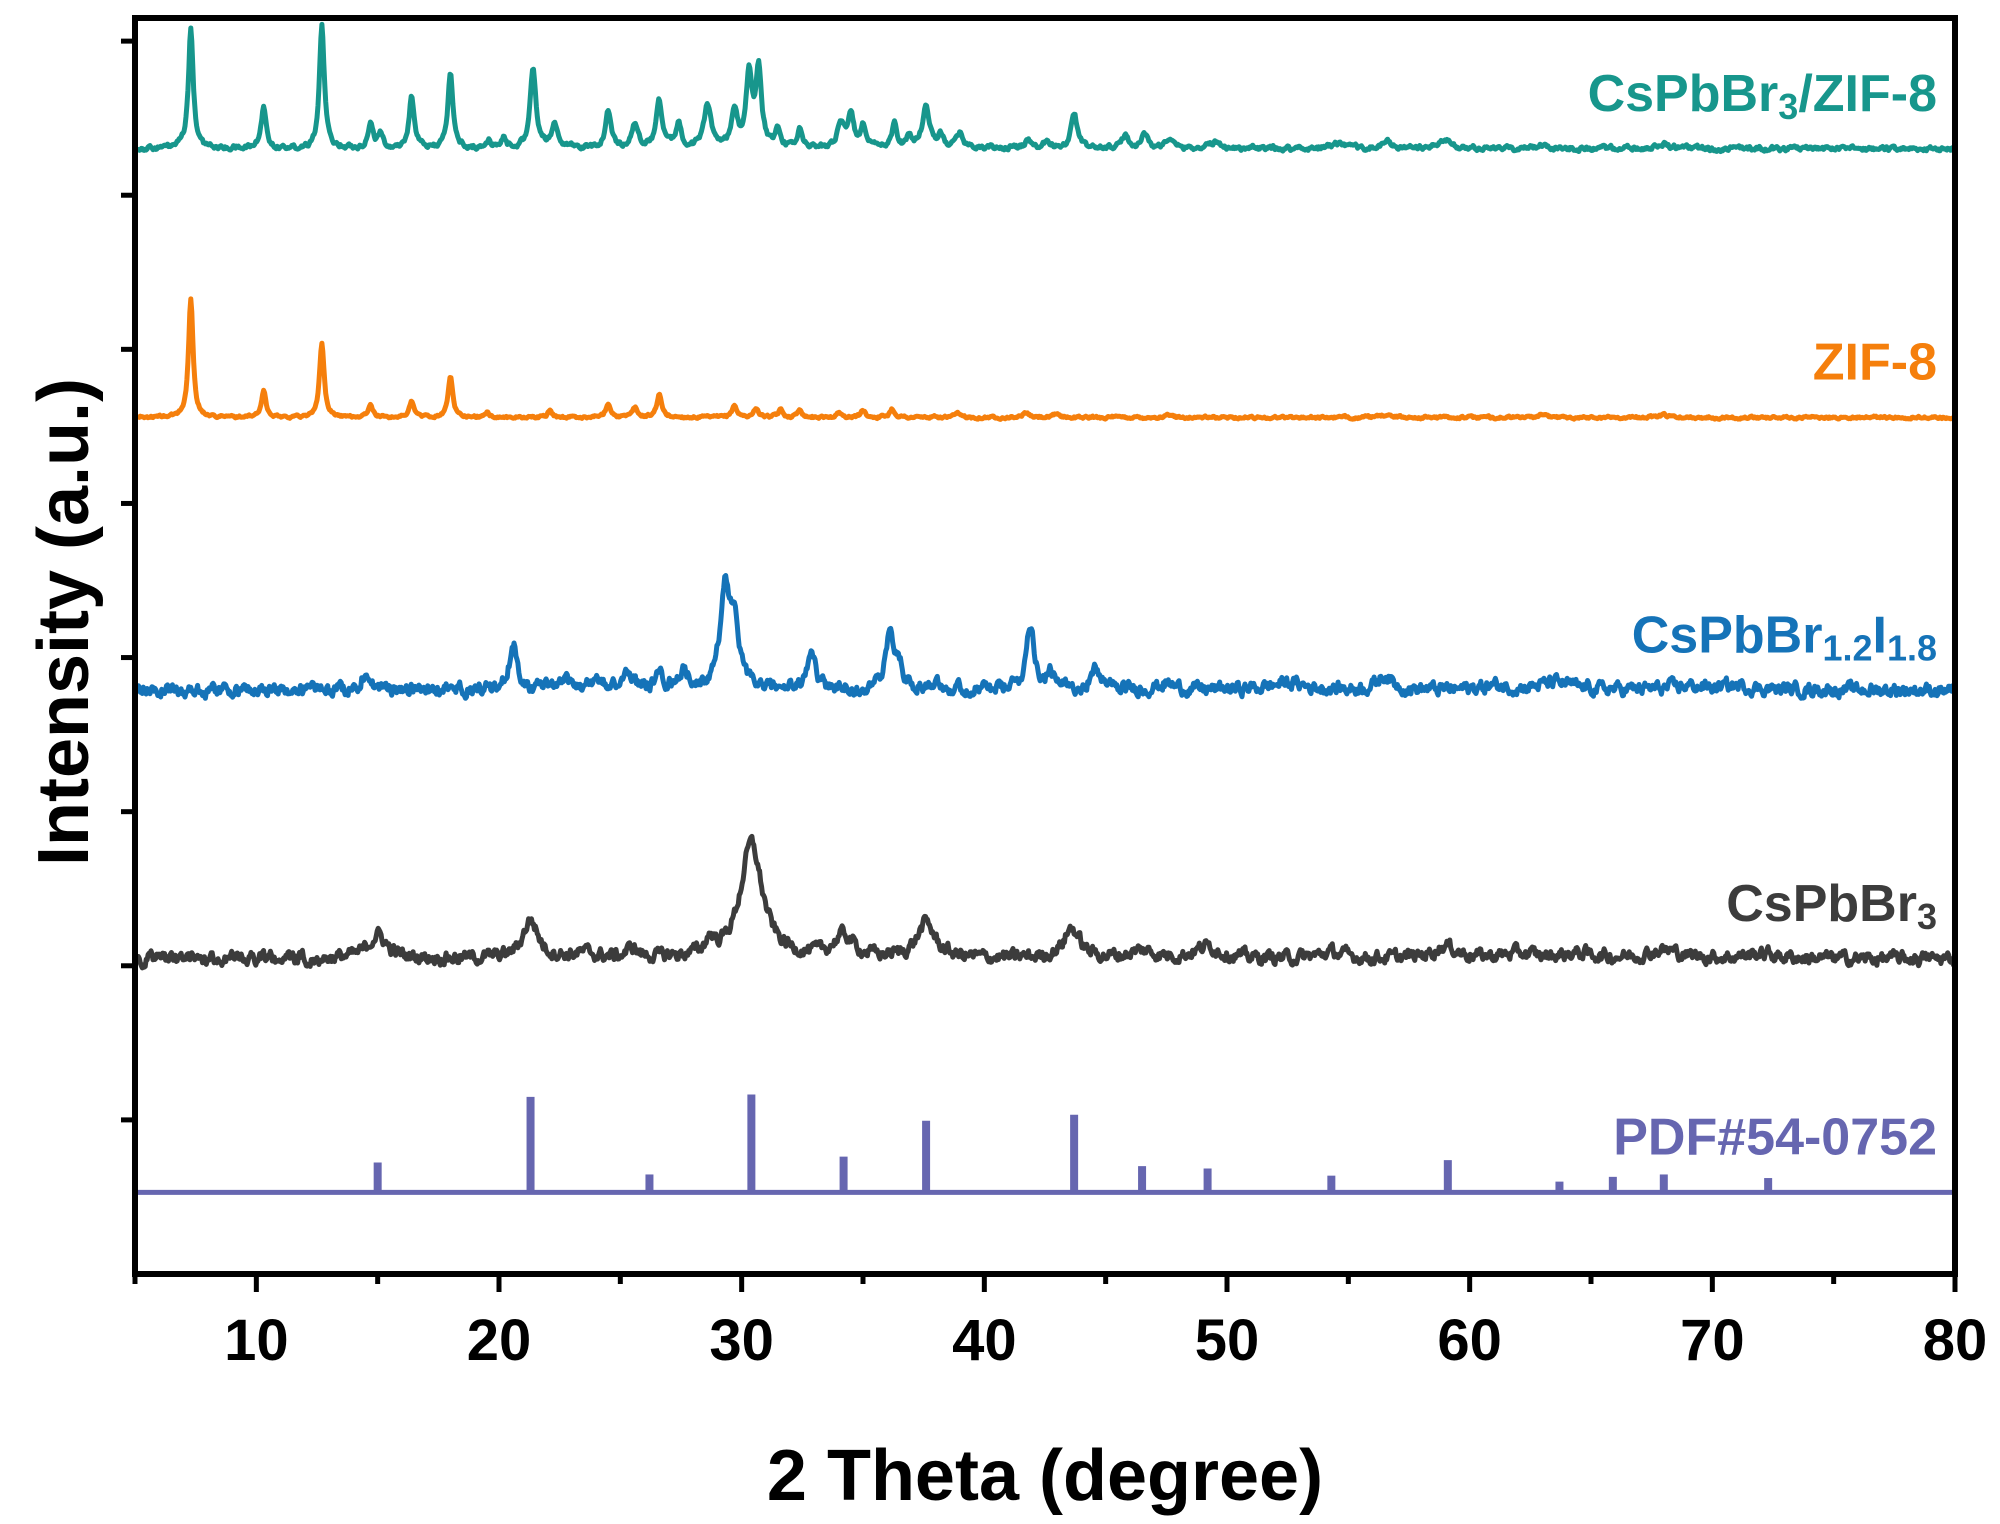  I want to click on x-tick-label: 60, so click(1469, 1340).